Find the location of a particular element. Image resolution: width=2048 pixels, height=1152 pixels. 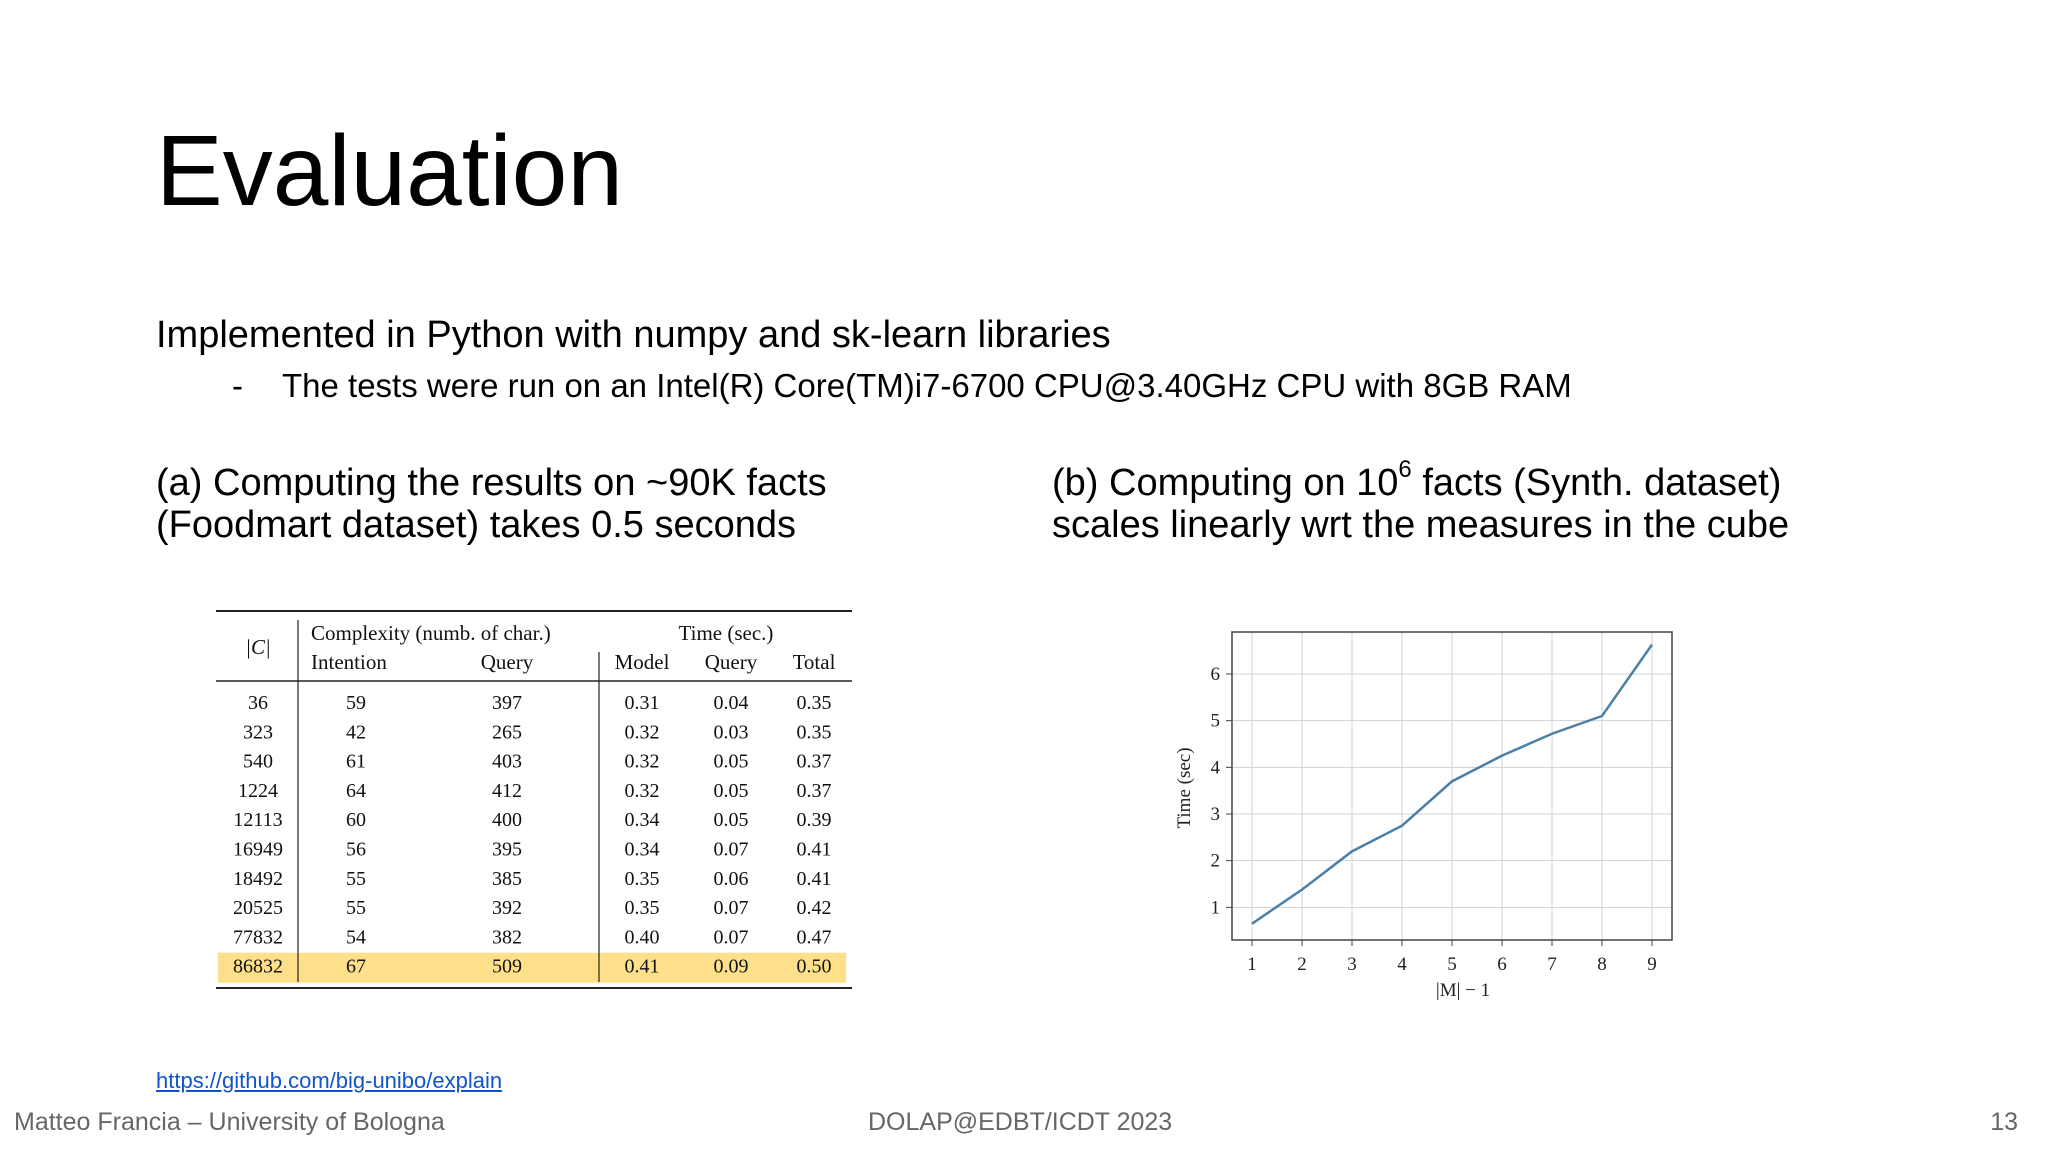

table-cell: 1224 is located at coordinates (258, 791).